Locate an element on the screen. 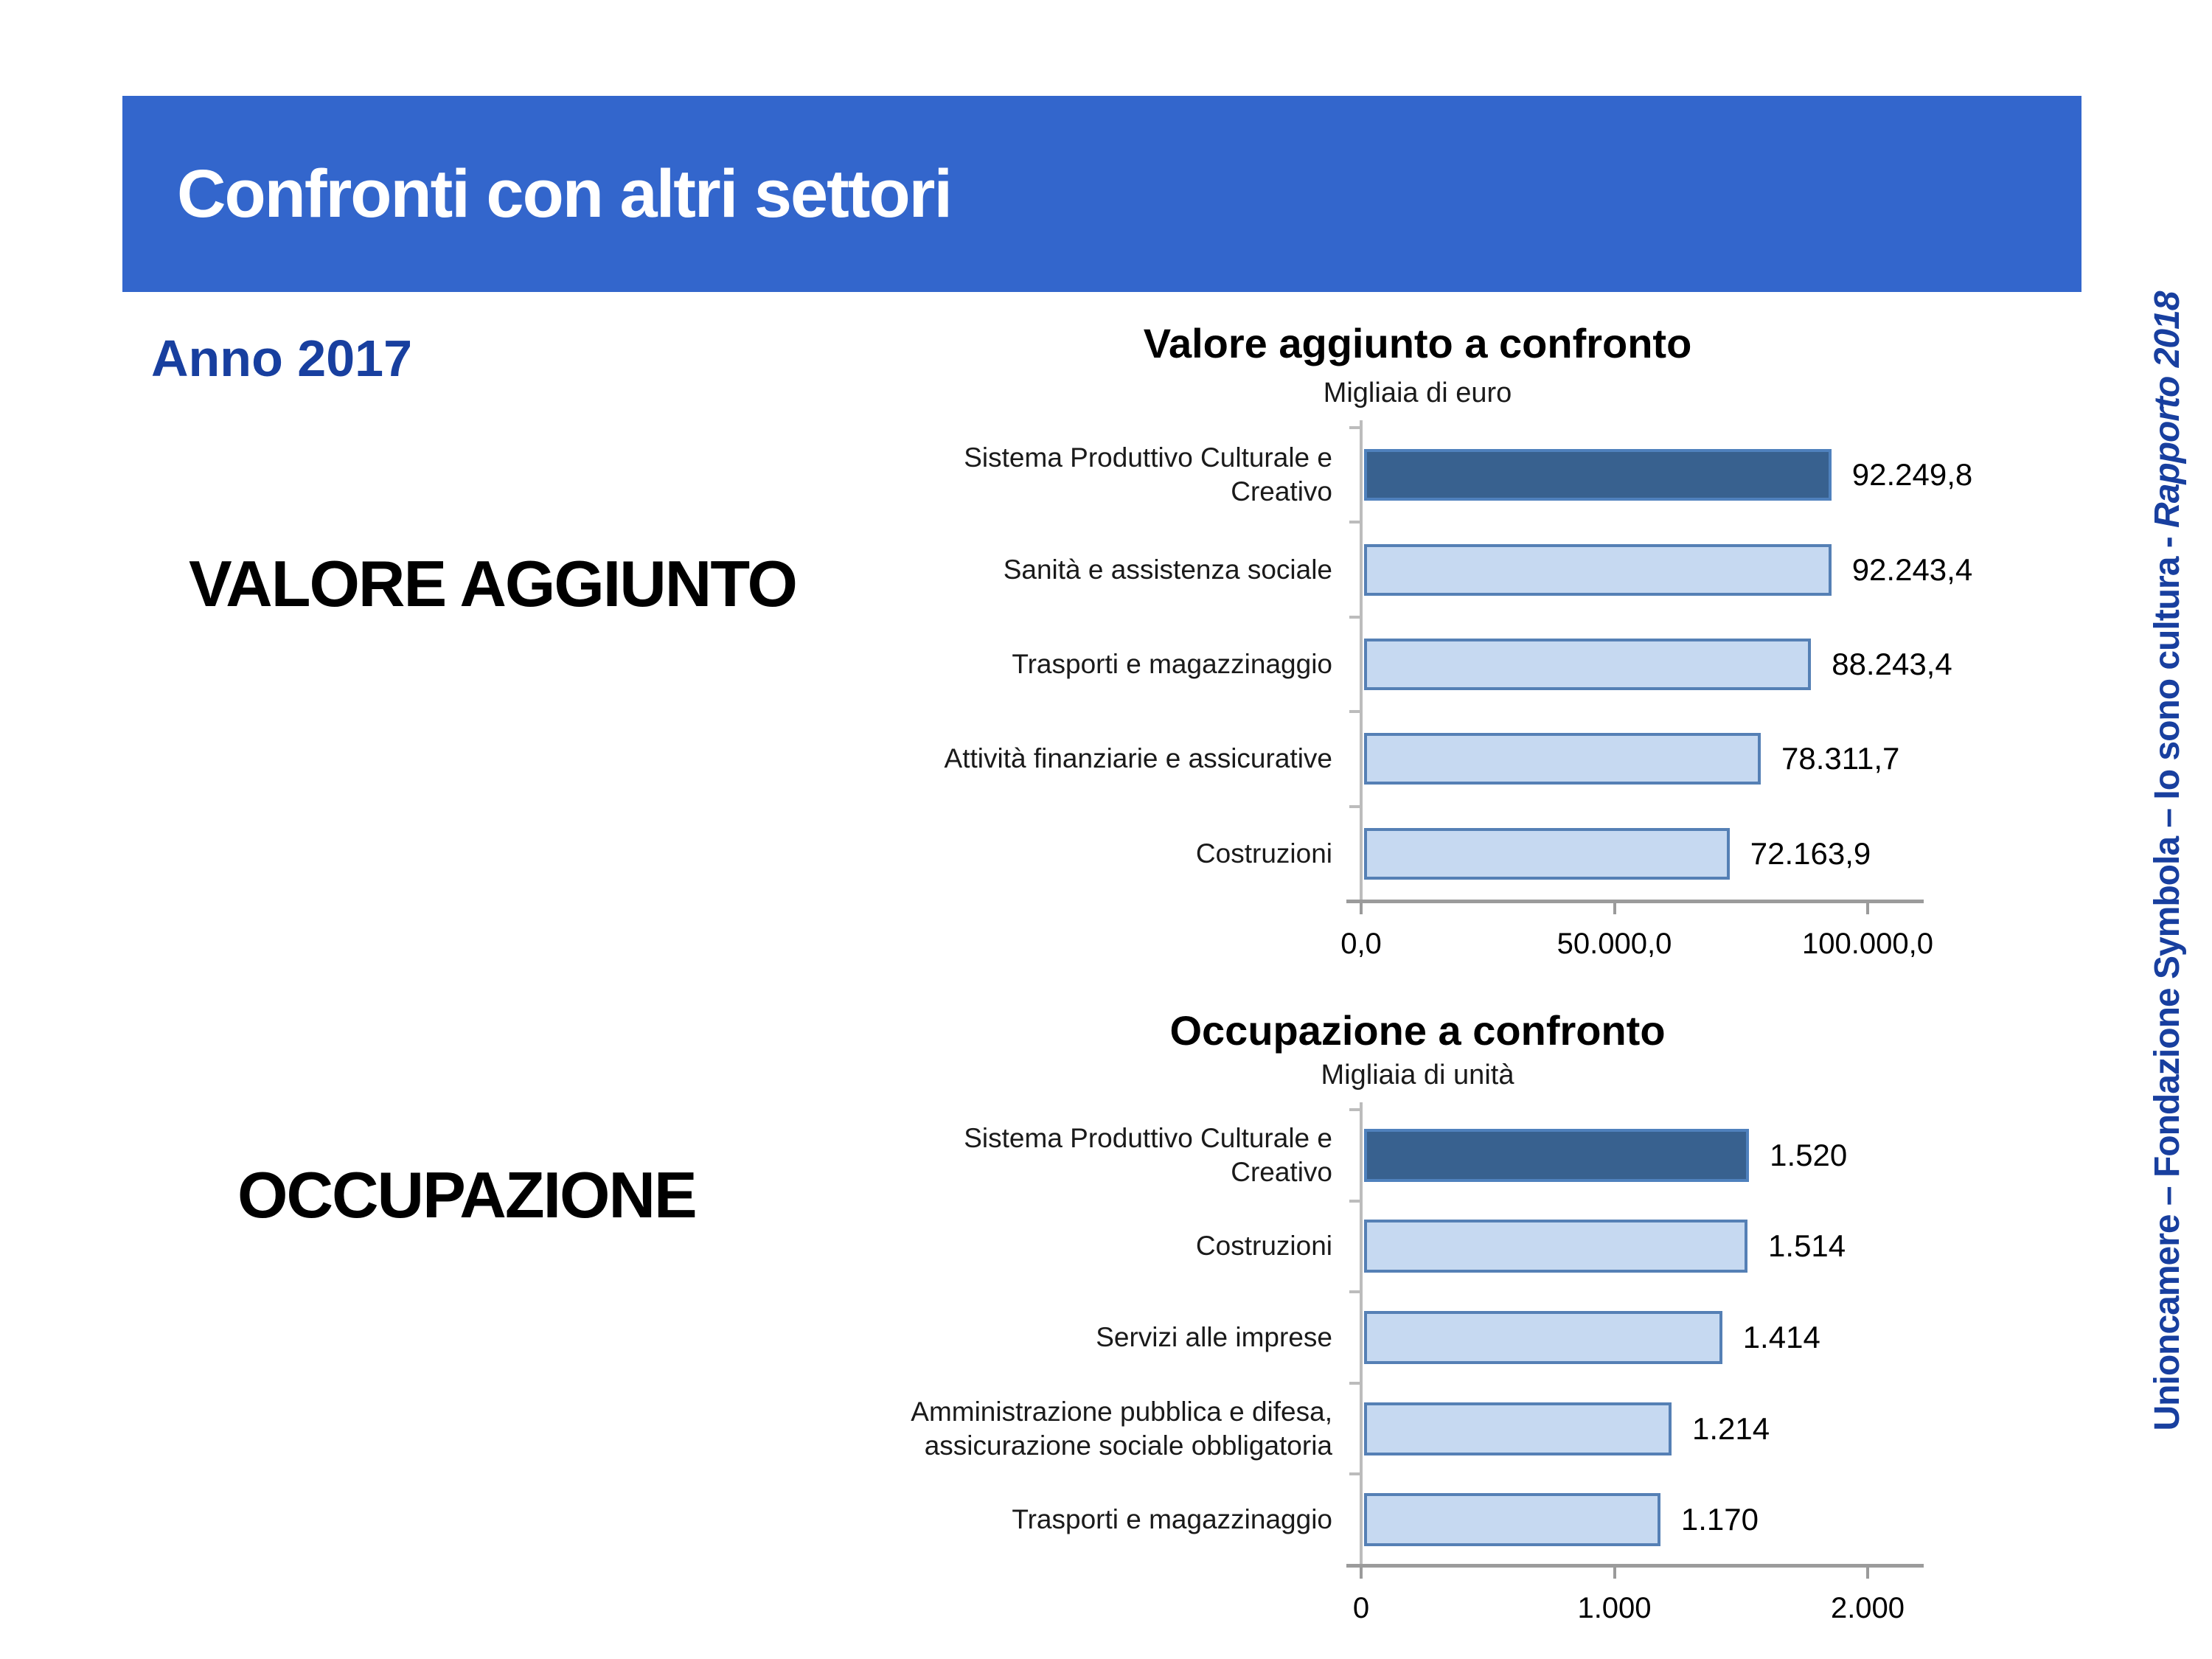  category-label-line: assicurazione sociale obbligatoria is located at coordinates (1128, 1445).